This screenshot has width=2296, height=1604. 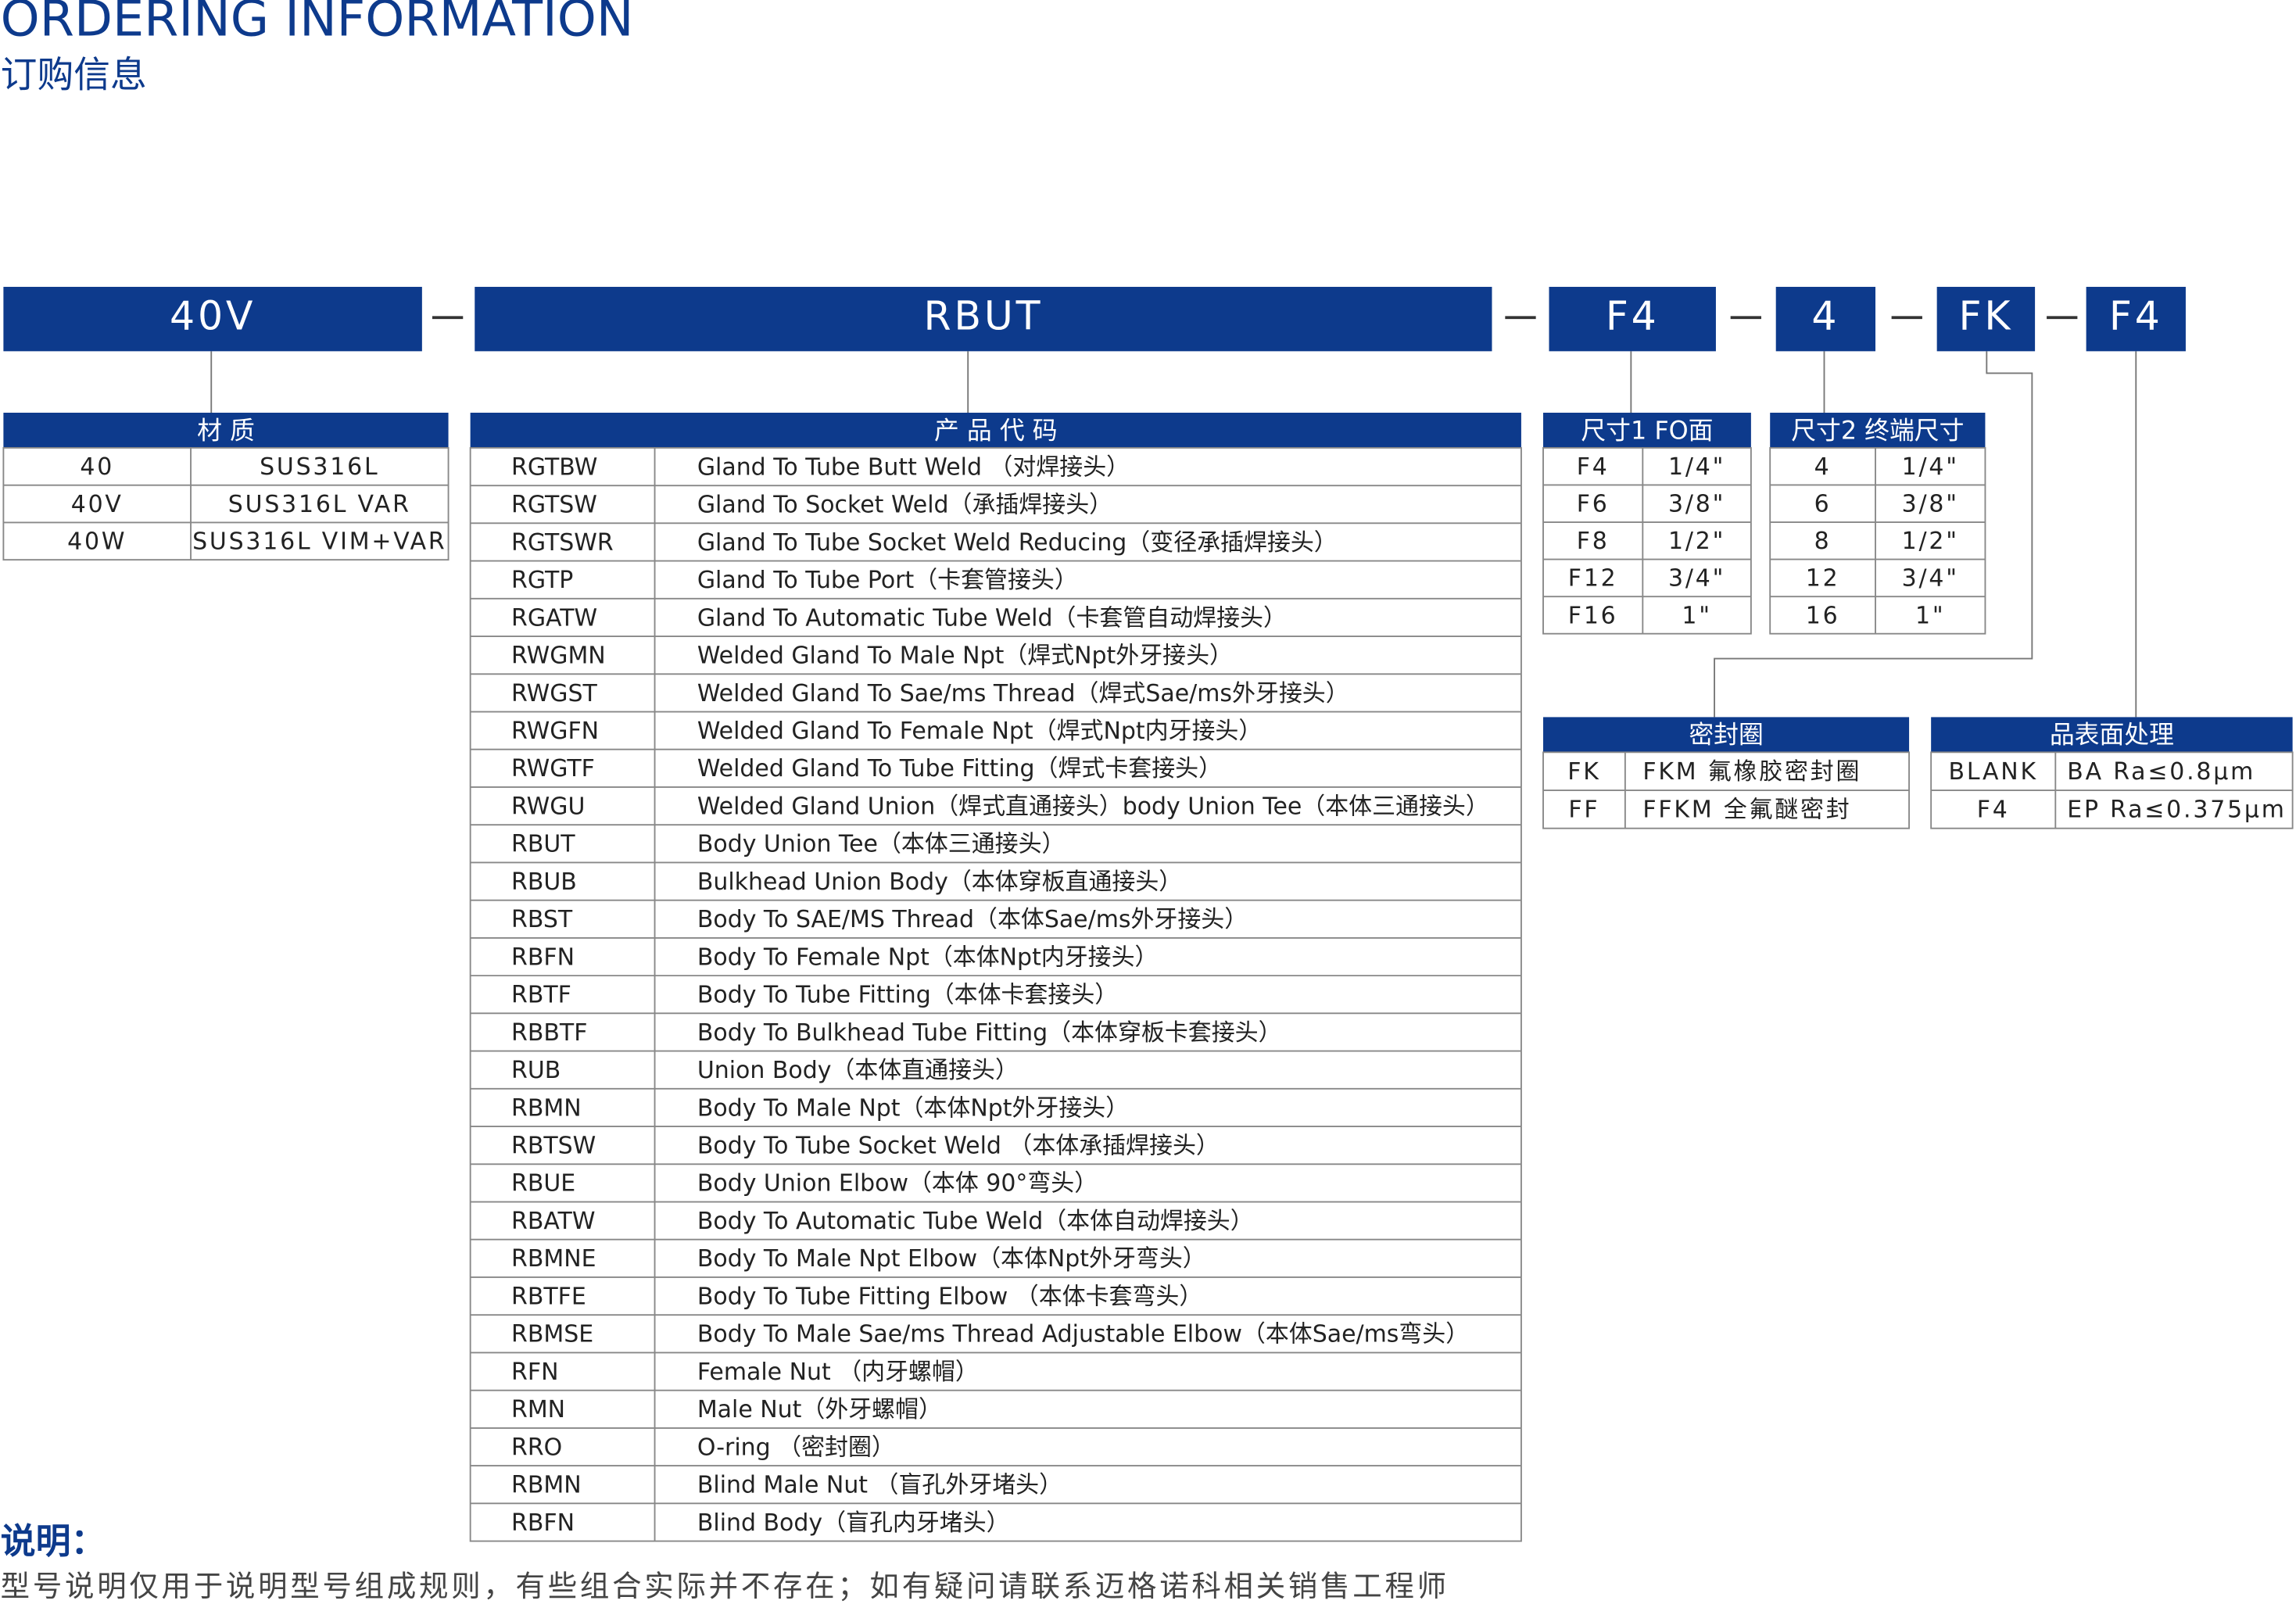 I want to click on table-cell: BA Ra≤0.8μm, so click(x=2161, y=772).